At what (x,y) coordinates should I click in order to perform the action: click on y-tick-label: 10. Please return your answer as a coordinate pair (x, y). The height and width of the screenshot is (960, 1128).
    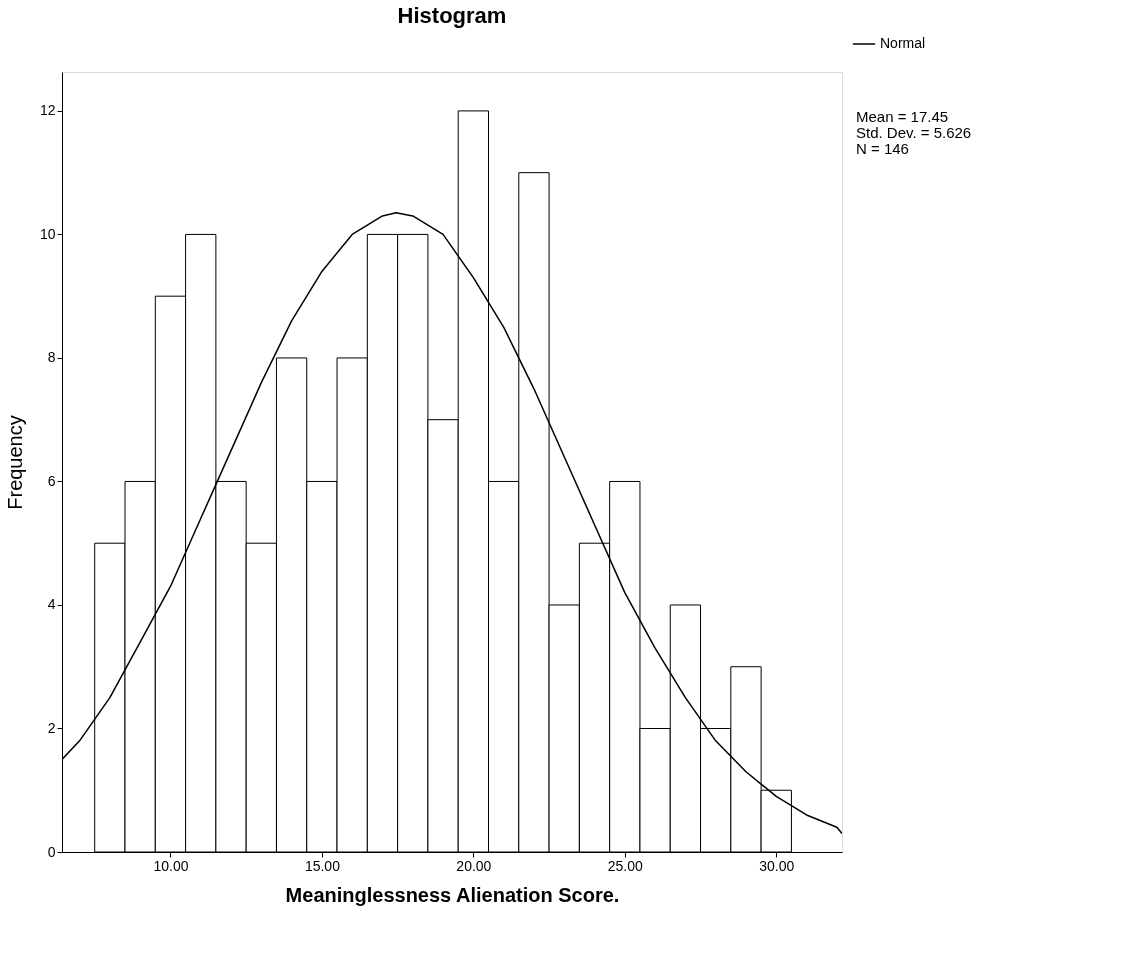
    Looking at the image, I should click on (47, 233).